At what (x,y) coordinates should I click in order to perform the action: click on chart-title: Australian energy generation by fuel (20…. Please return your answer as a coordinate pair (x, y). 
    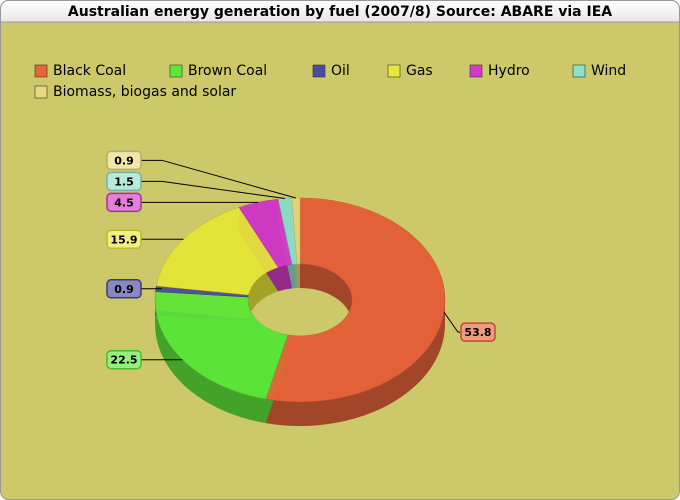
    Looking at the image, I should click on (340, 12).